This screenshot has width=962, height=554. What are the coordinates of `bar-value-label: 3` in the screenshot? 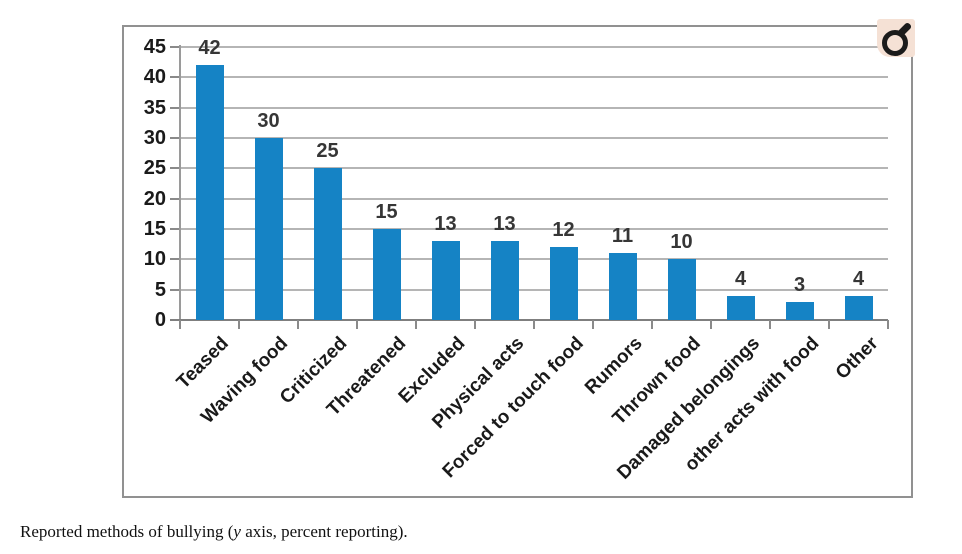 It's located at (799, 284).